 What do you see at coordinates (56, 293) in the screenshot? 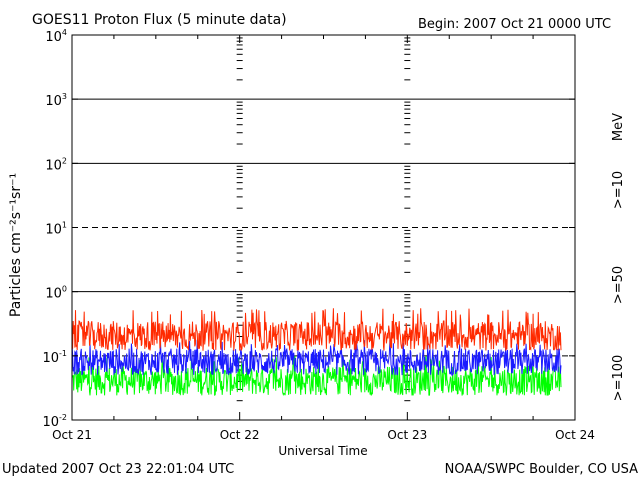
I see `y-tick-label: 10⁰` at bounding box center [56, 293].